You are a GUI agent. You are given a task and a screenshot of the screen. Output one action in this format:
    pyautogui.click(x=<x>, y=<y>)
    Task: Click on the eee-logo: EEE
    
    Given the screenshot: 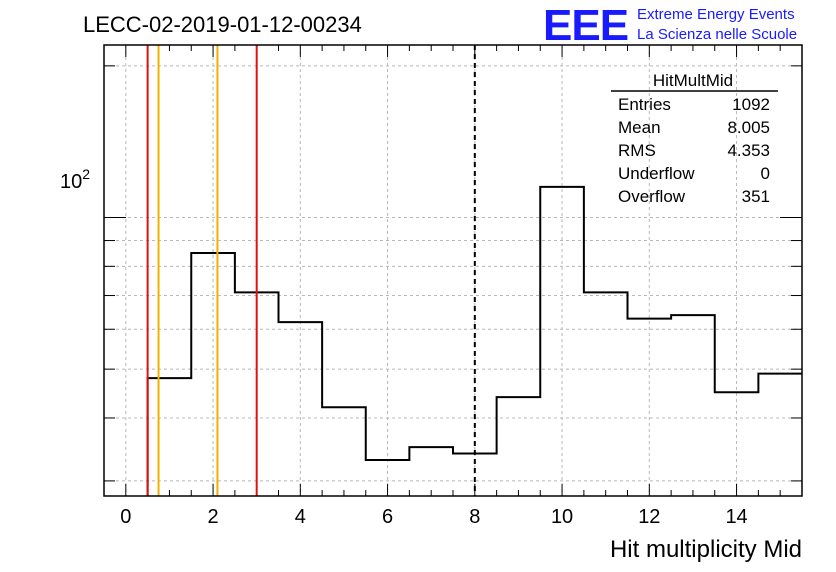 What is the action you would take?
    pyautogui.click(x=585, y=25)
    